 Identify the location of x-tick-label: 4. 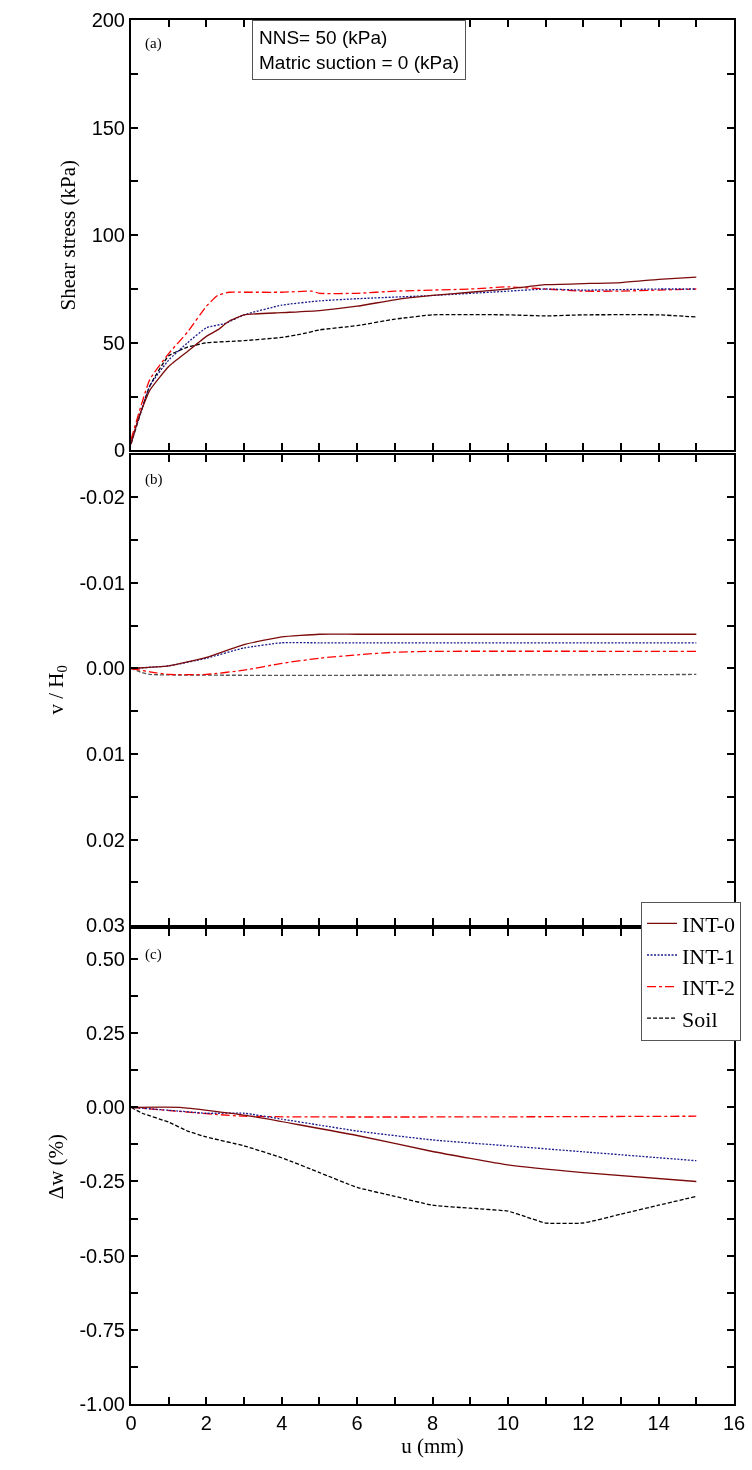
(282, 1423).